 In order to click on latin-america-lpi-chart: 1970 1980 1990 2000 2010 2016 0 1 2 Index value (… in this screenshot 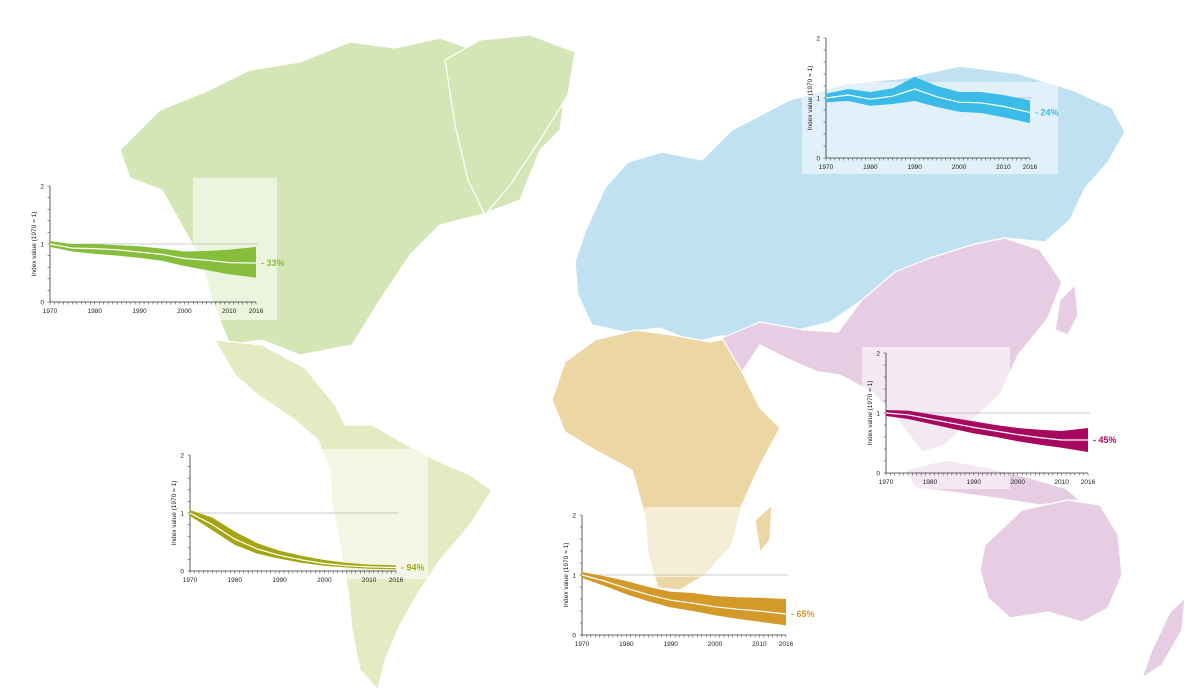, I will do `click(300, 520)`.